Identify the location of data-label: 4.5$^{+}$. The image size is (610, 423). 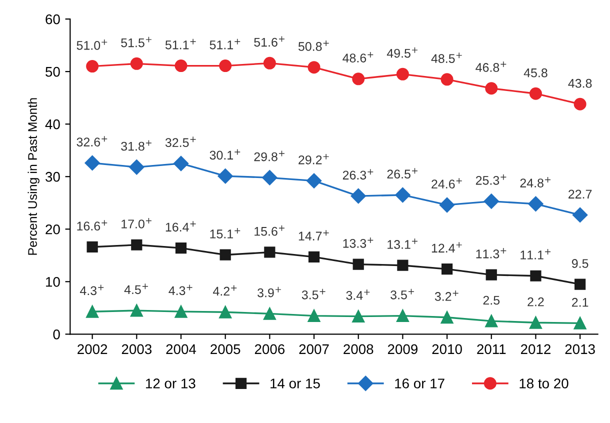
(136, 289).